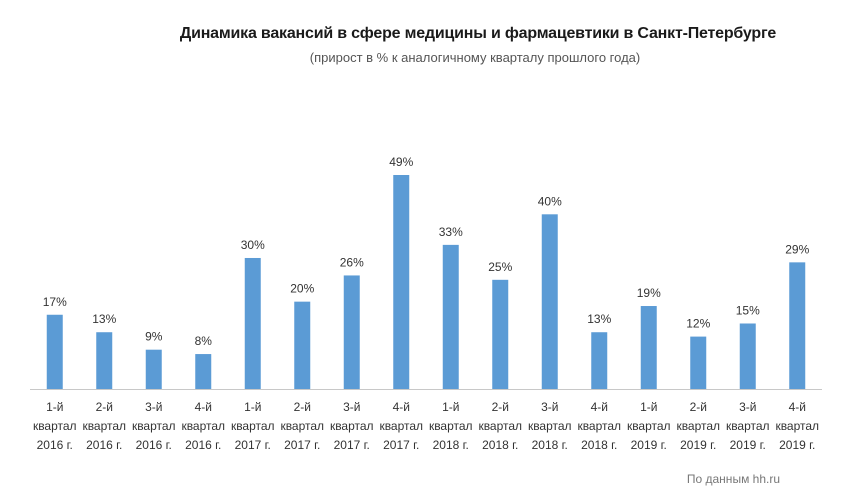  I want to click on data-label: 40%, so click(550, 201).